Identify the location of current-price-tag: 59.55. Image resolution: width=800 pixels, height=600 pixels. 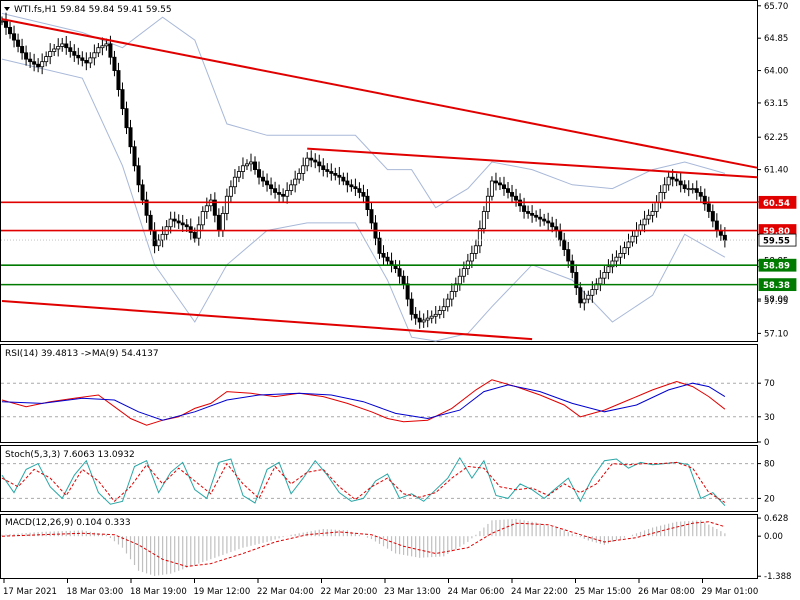
(776, 242).